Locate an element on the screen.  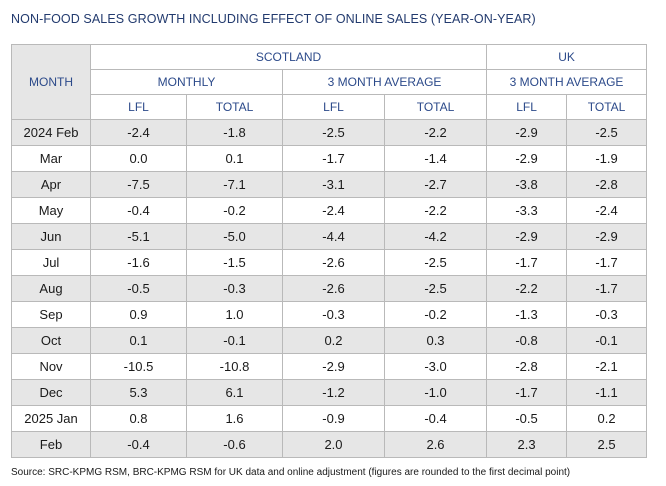
month-cell: Jun is located at coordinates (51, 236).